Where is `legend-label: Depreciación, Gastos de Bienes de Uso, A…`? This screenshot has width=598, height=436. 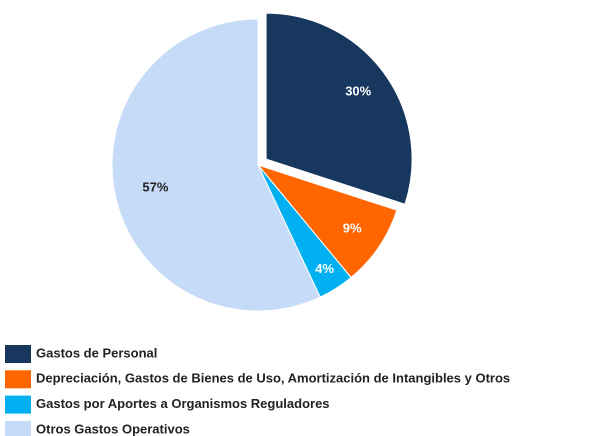 legend-label: Depreciación, Gastos de Bienes de Uso, A… is located at coordinates (273, 378).